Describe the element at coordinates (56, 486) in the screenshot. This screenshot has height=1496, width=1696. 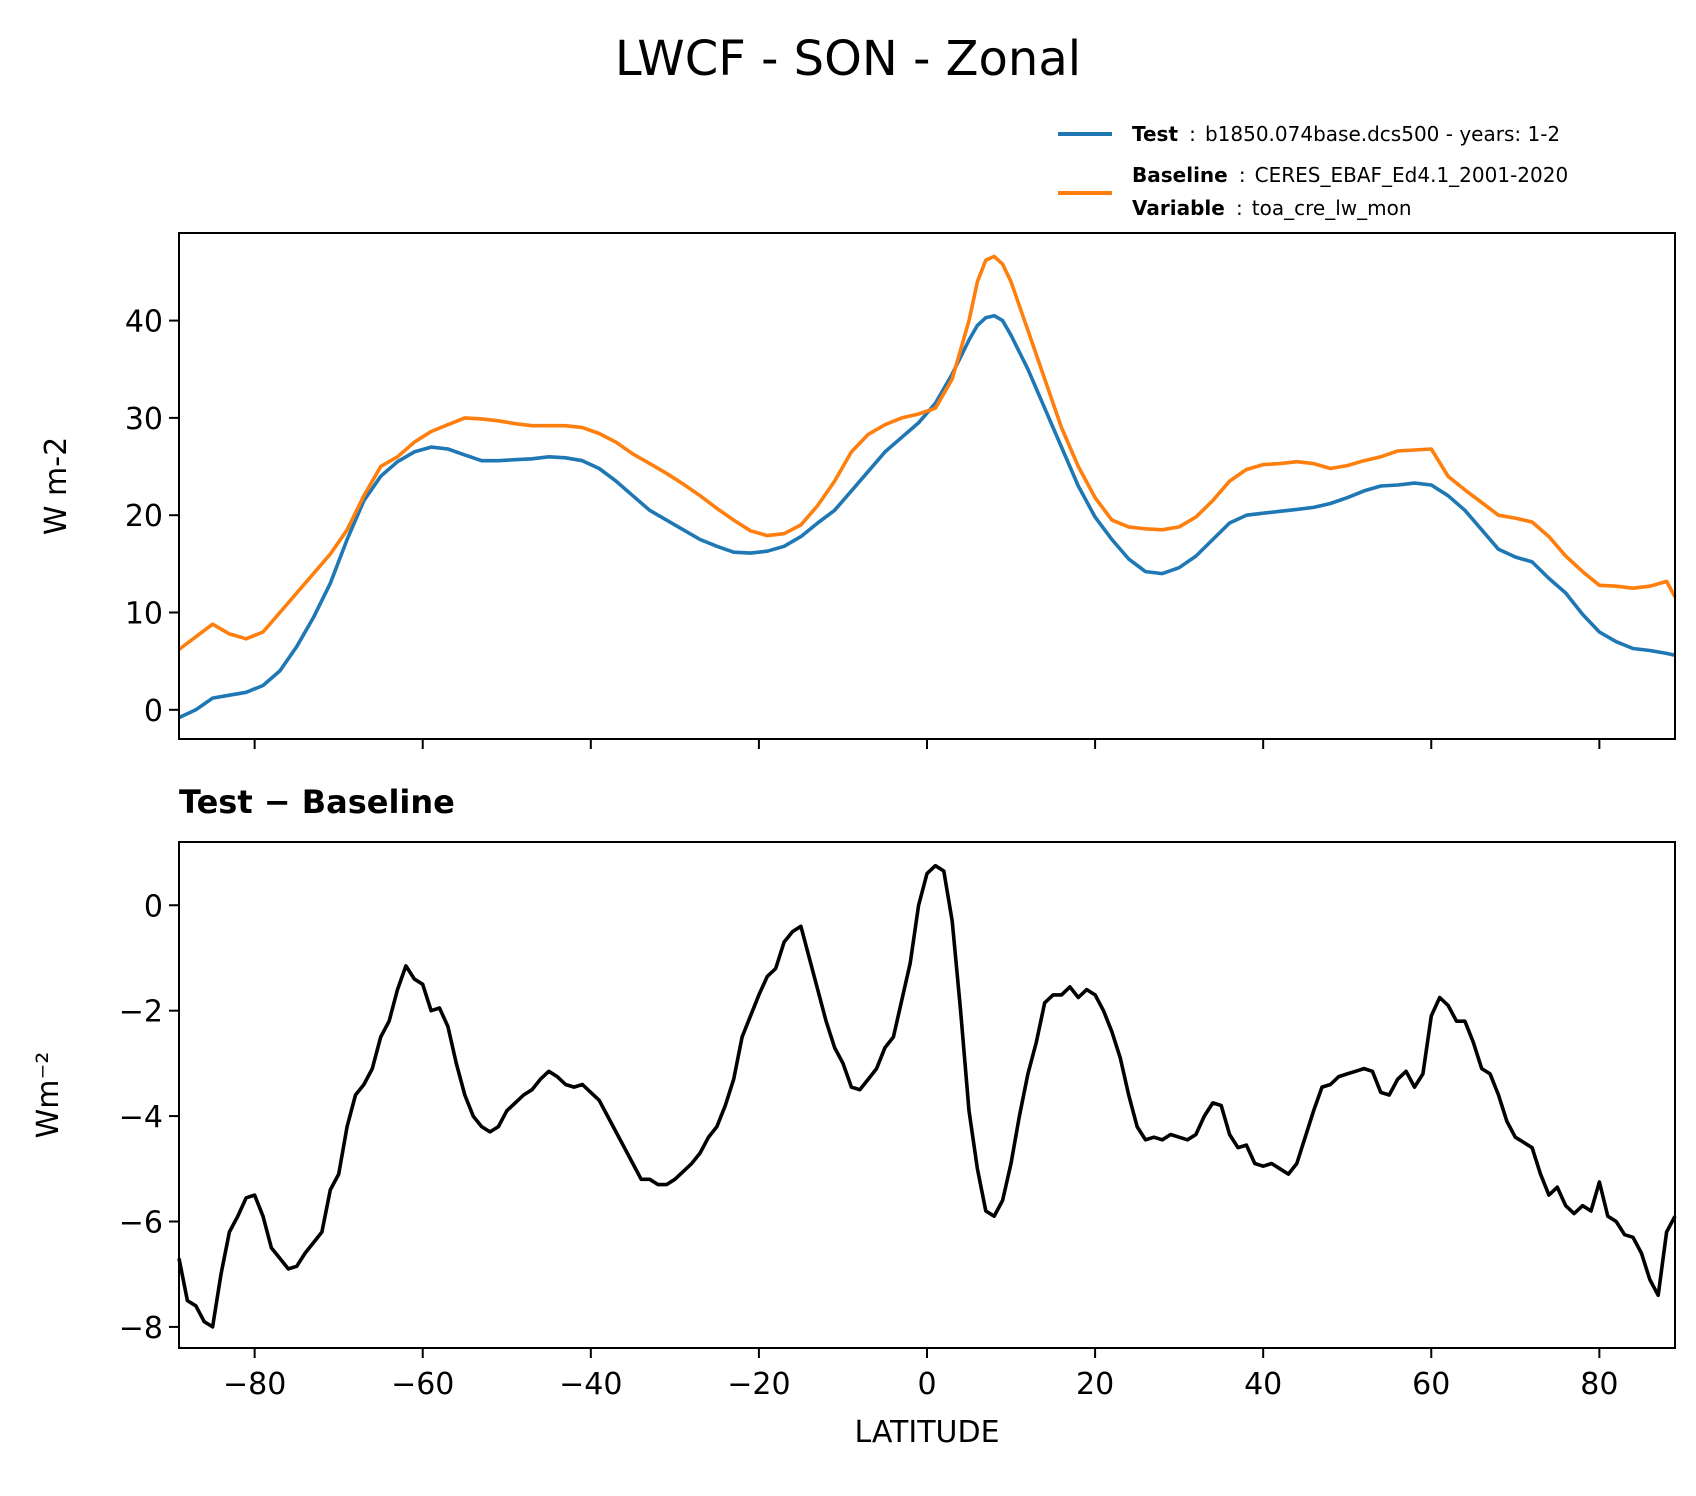
I see `top-y-axis-label: W m-2` at that location.